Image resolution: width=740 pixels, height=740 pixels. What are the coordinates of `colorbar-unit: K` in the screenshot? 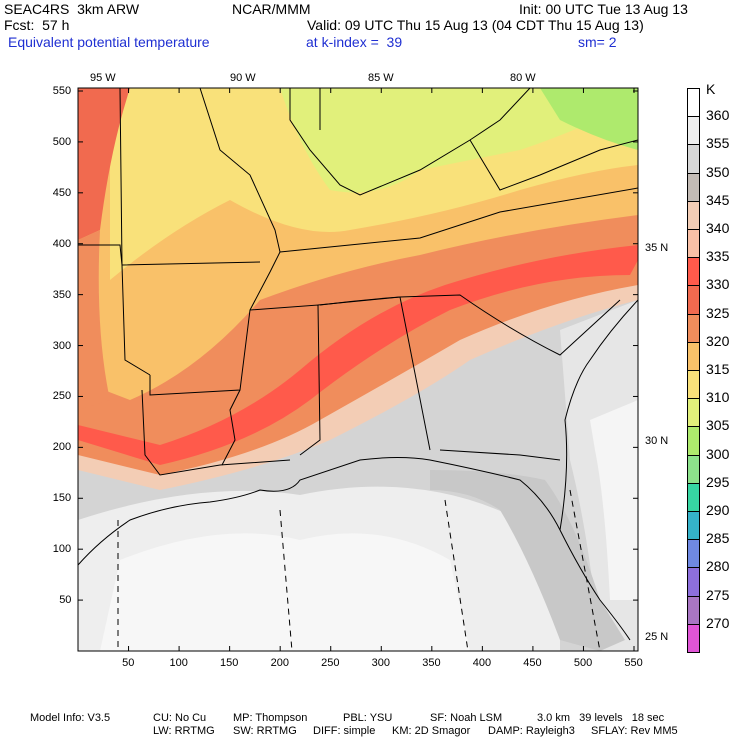 It's located at (711, 89).